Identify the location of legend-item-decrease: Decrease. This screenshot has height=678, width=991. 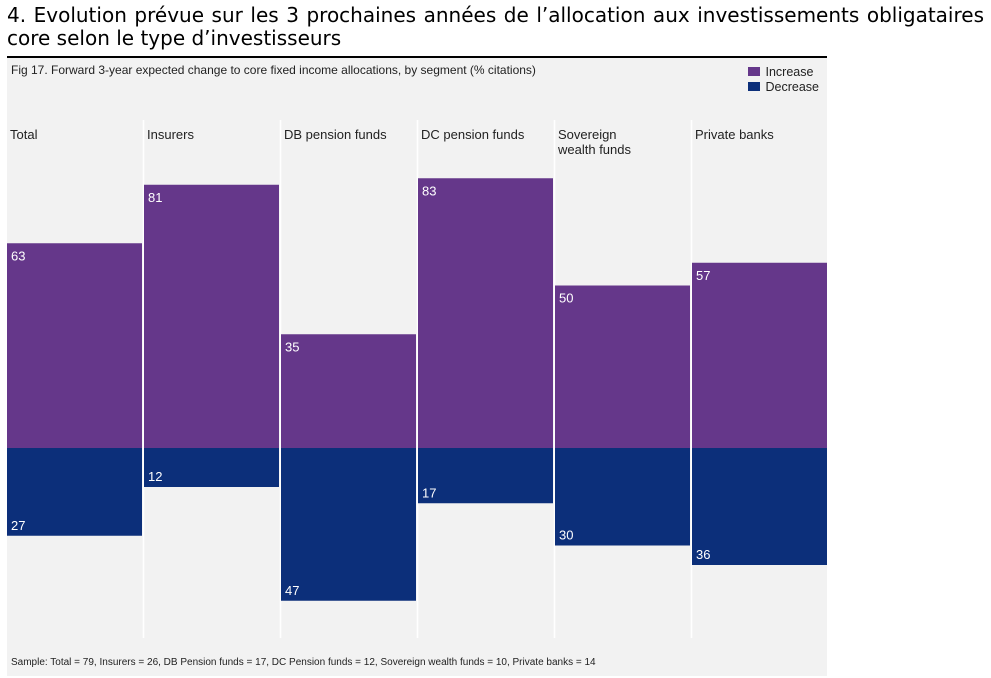
(783, 86).